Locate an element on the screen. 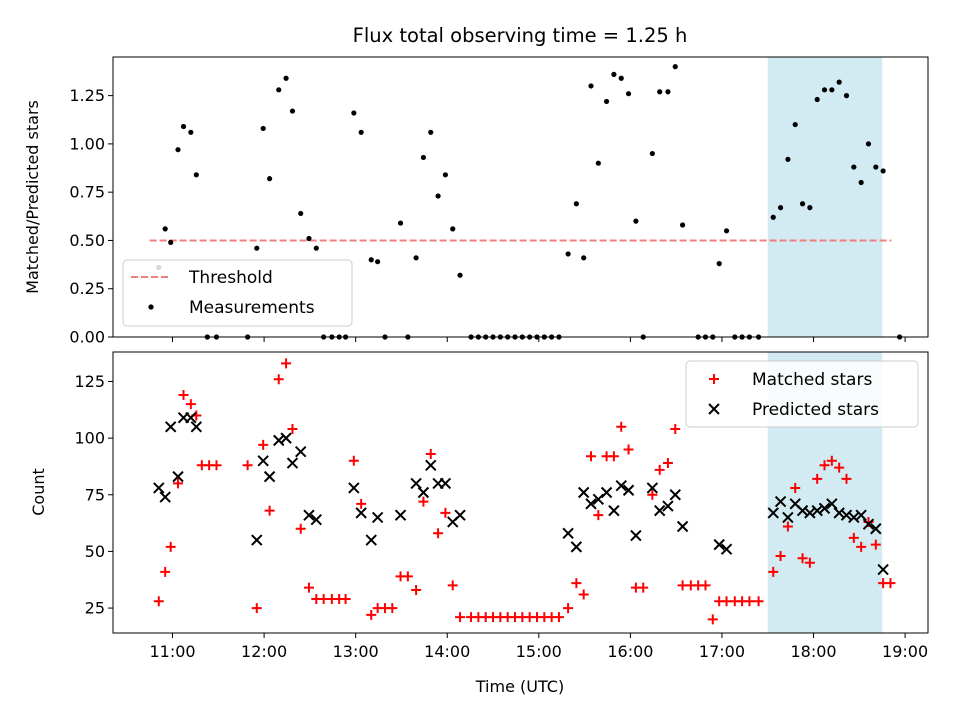 Image resolution: width=960 pixels, height=720 pixels. bottom-legend is located at coordinates (802, 394).